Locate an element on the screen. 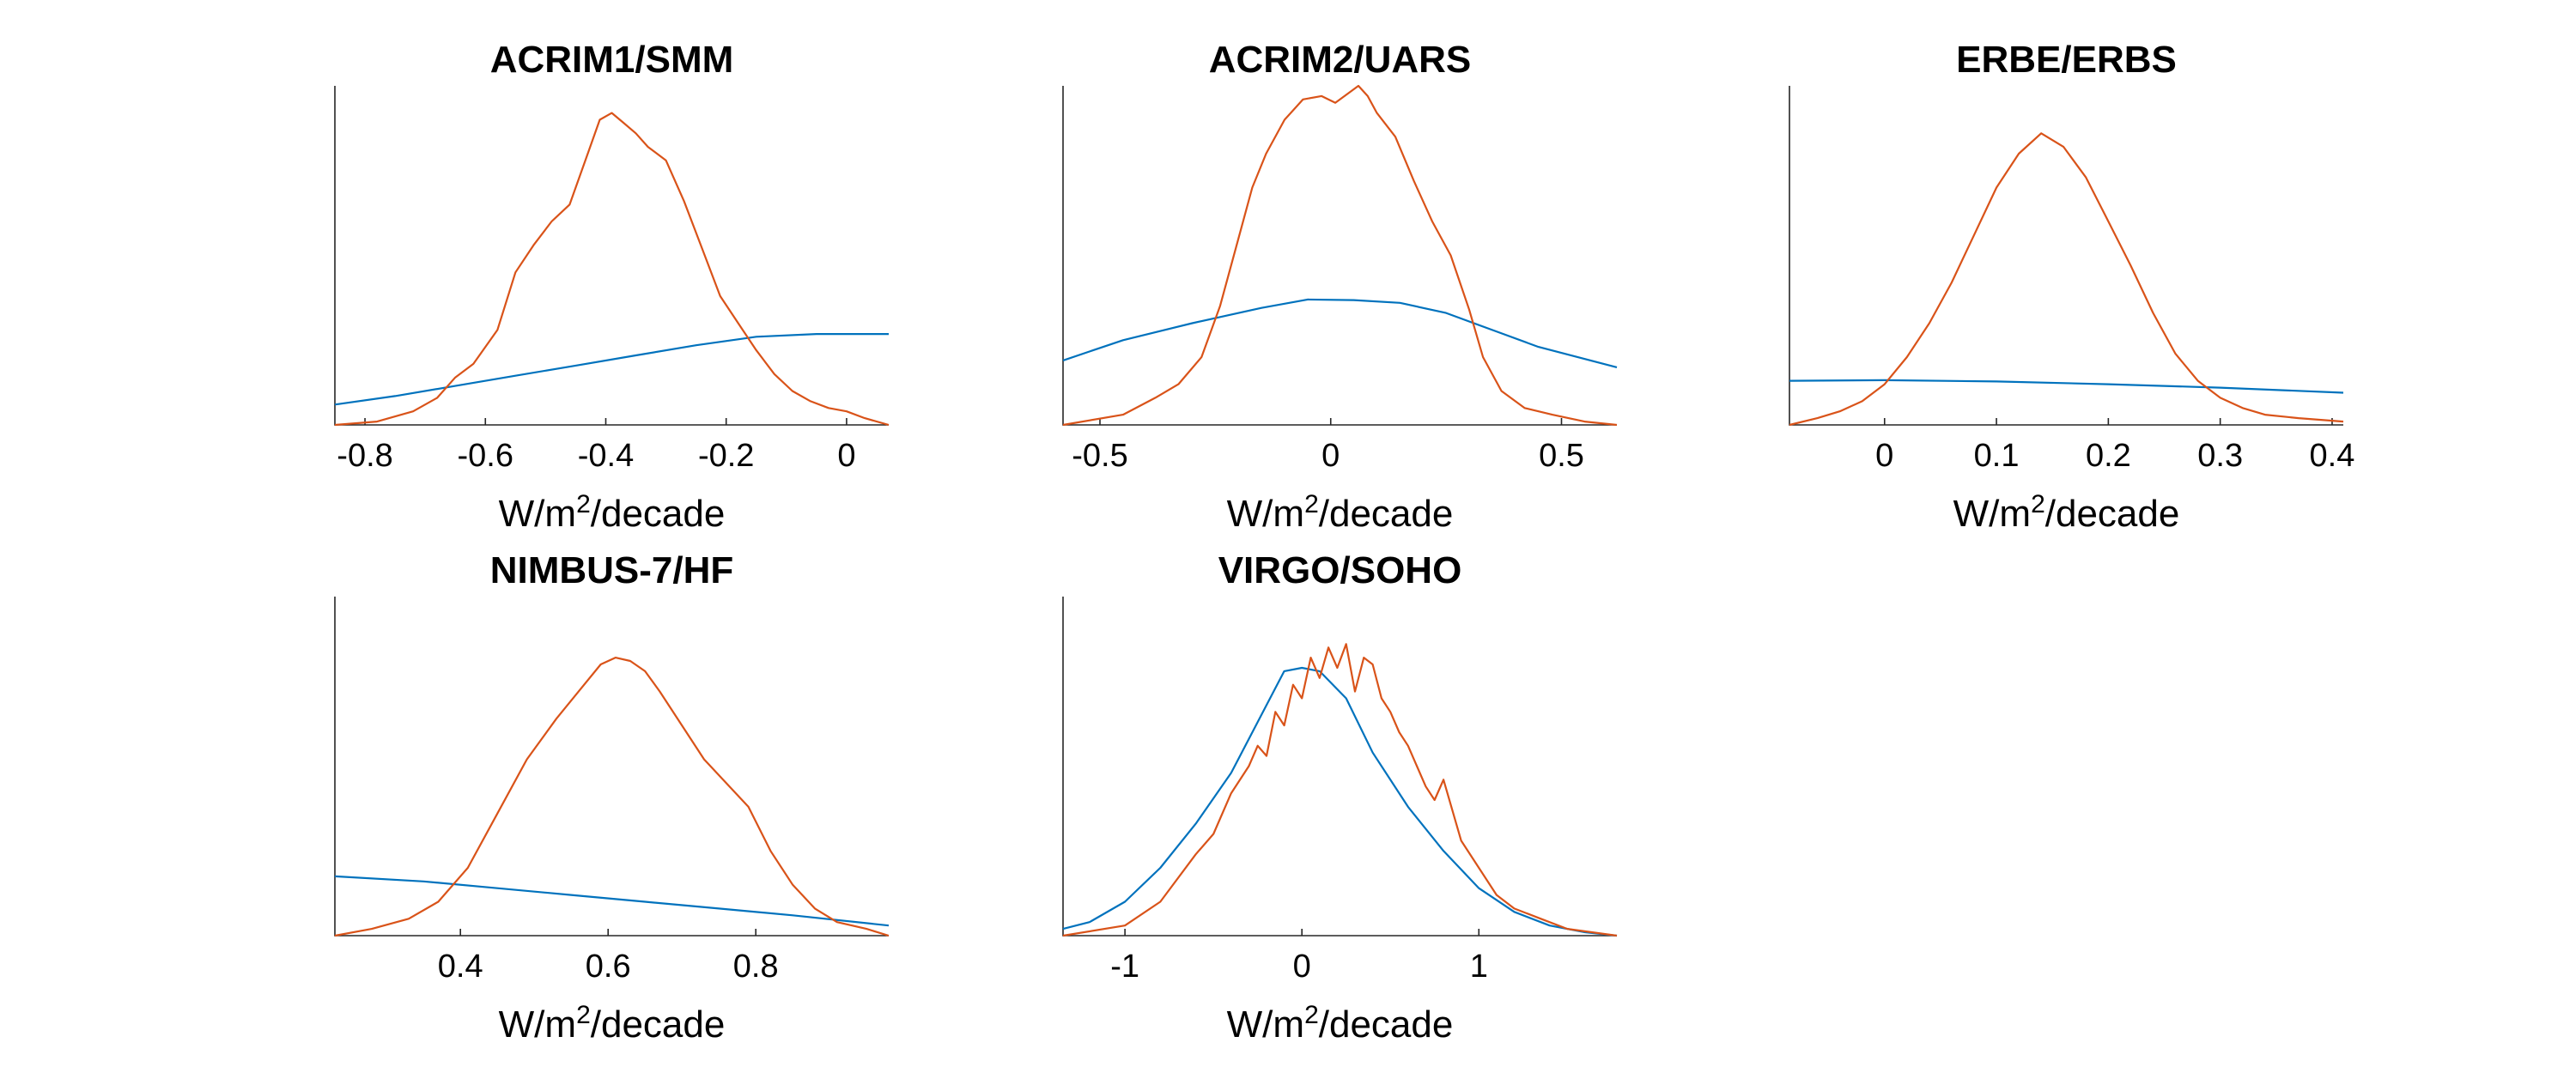  x-tick-label: -0.4 is located at coordinates (606, 456).